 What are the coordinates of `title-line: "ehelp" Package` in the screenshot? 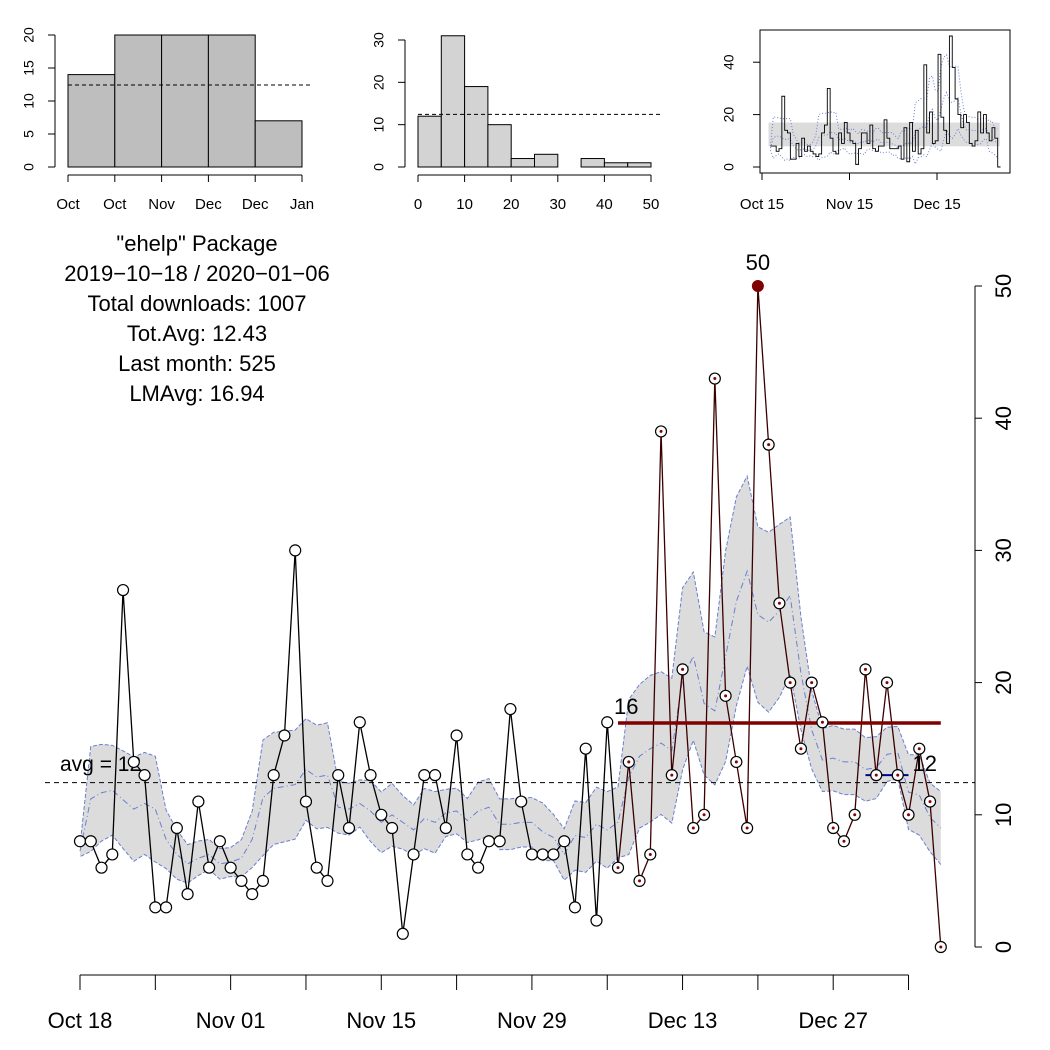 It's located at (196, 243).